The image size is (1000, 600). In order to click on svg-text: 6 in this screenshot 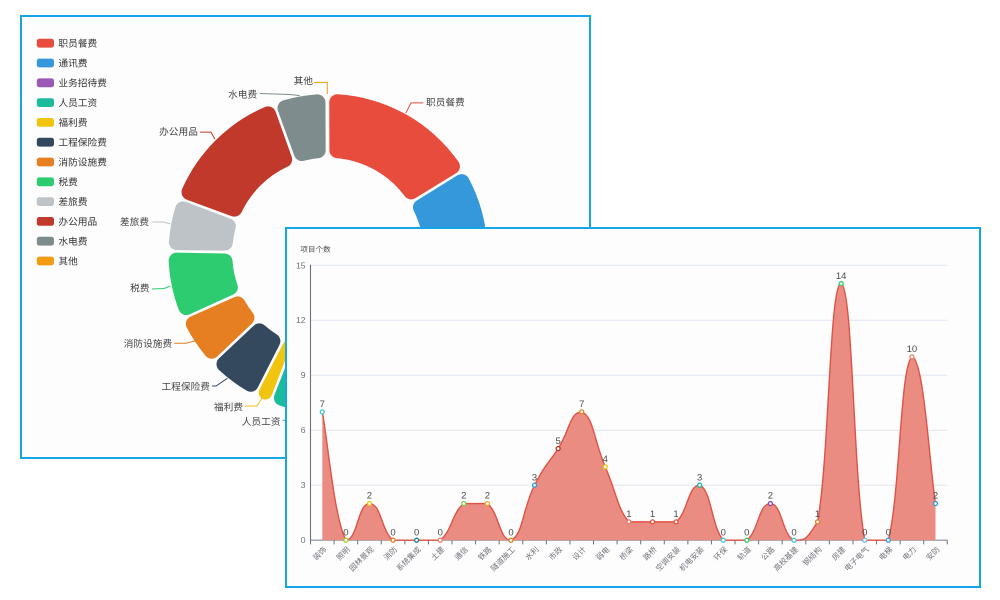, I will do `click(303, 430)`.